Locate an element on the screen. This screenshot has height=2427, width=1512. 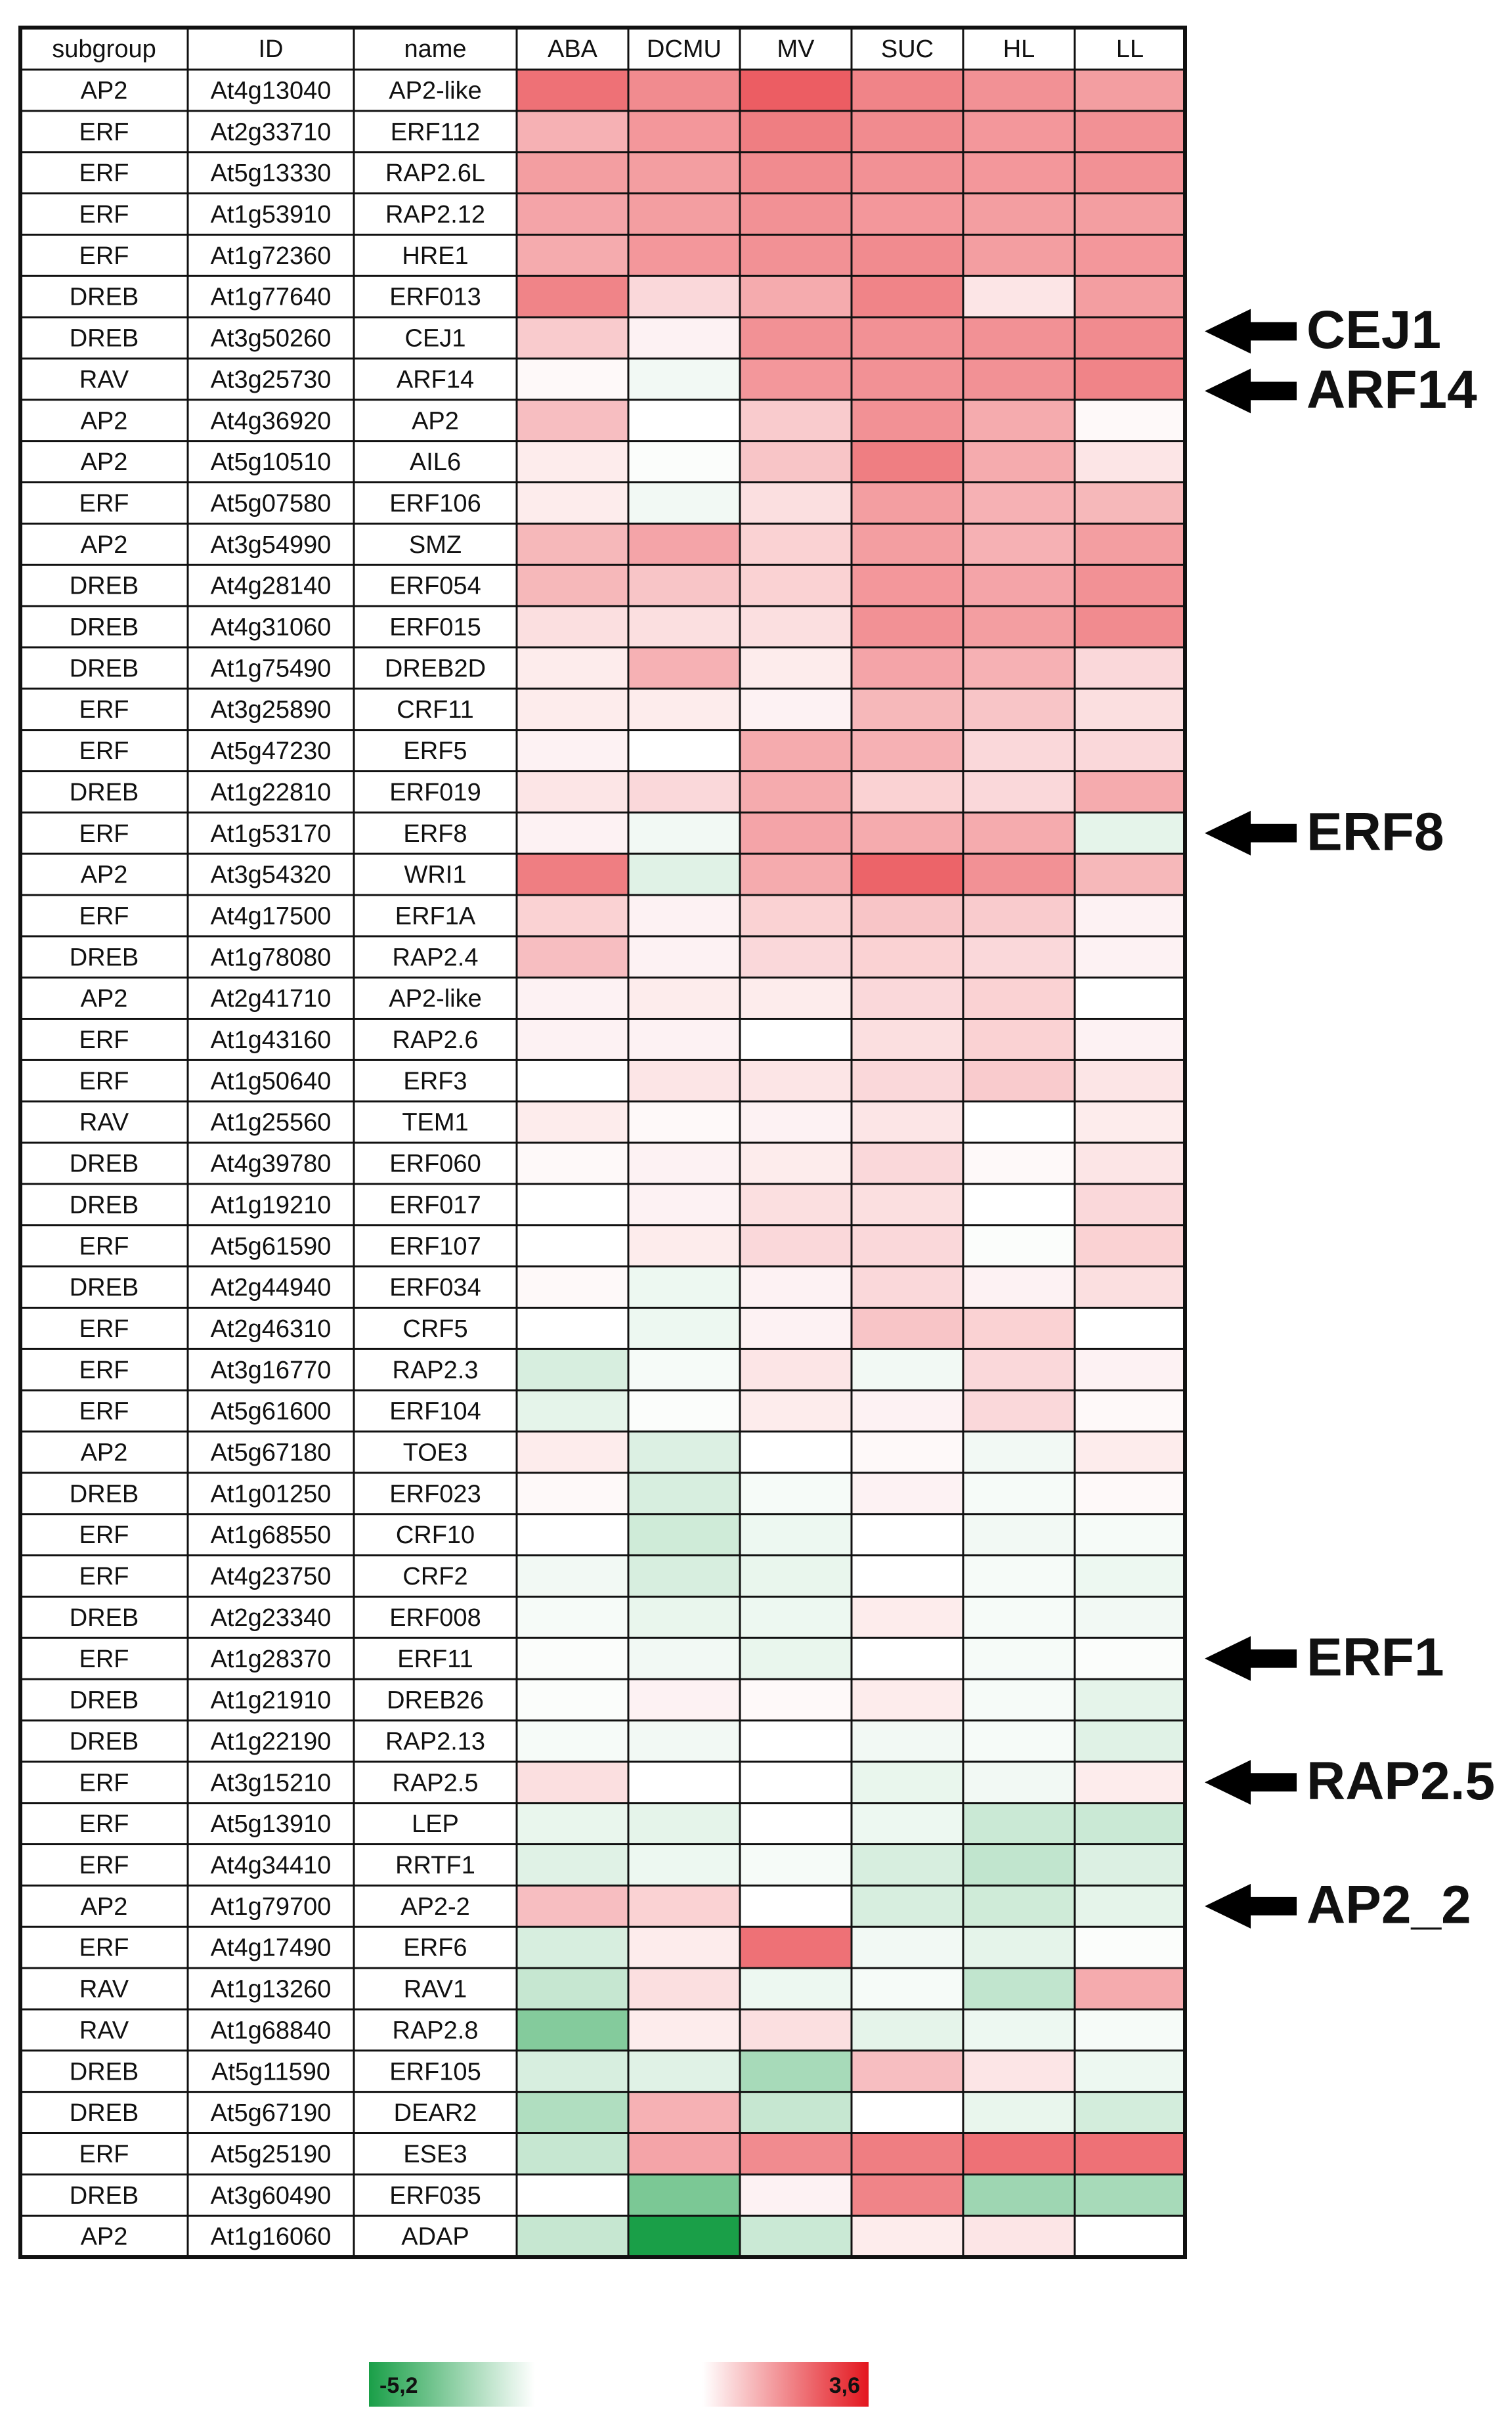
row-label: ERF013 is located at coordinates (435, 297).